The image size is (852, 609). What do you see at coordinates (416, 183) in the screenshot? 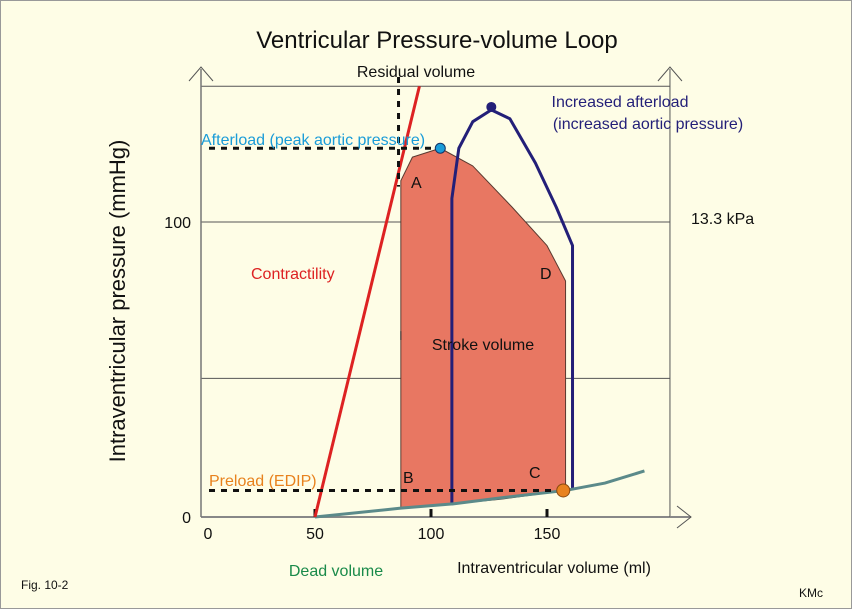
I see `point-a-label: A` at bounding box center [416, 183].